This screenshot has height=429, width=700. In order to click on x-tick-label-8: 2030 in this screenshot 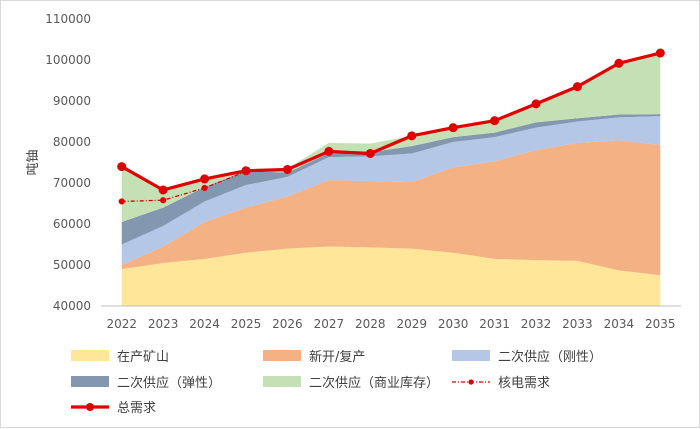, I will do `click(453, 324)`.